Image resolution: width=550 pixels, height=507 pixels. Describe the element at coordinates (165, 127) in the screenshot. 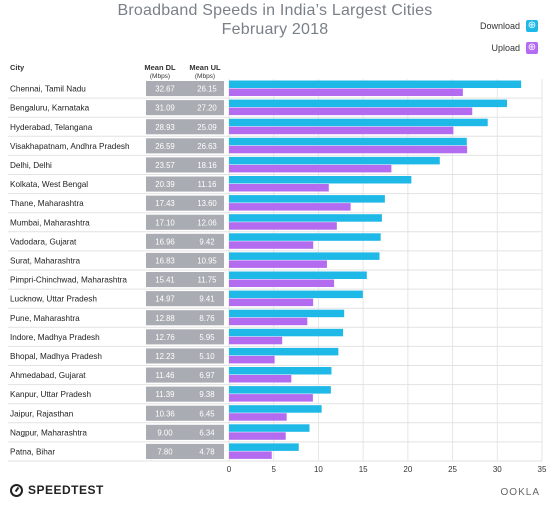

I see `dl-value-label-2: 28.93` at that location.